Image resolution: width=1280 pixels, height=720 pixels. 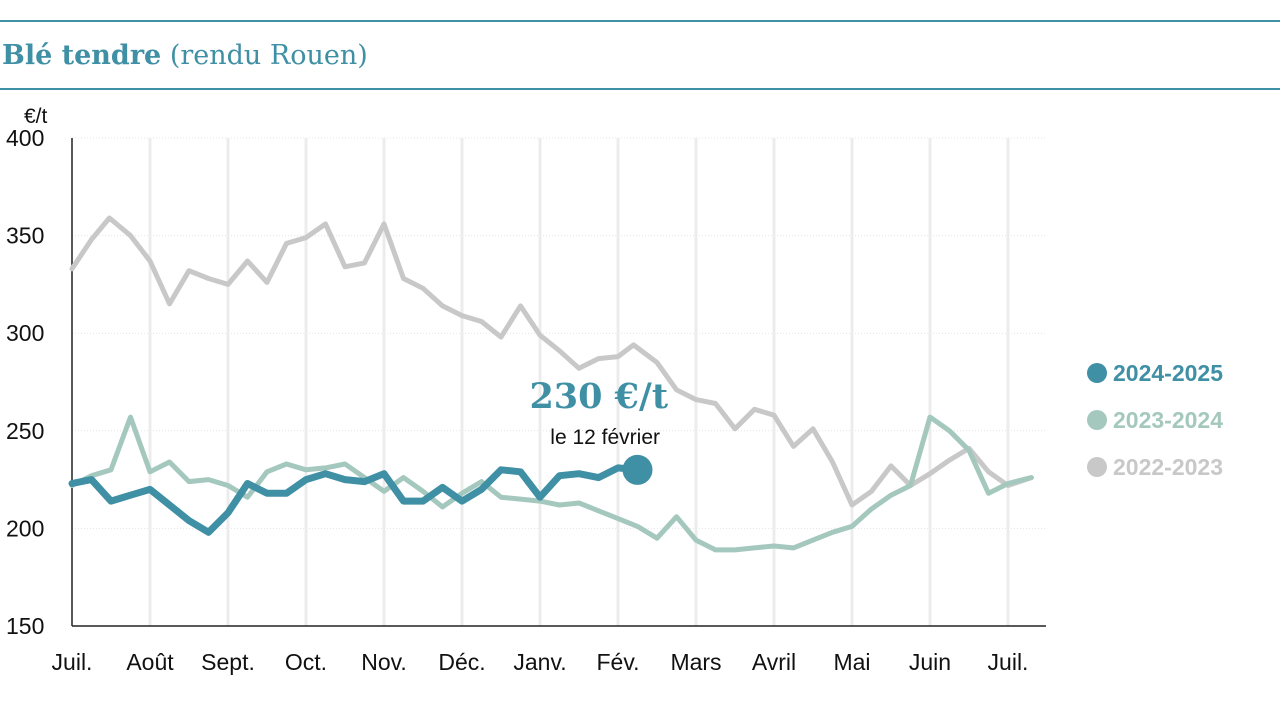 I want to click on x-tick-label: Août, so click(x=150, y=662).